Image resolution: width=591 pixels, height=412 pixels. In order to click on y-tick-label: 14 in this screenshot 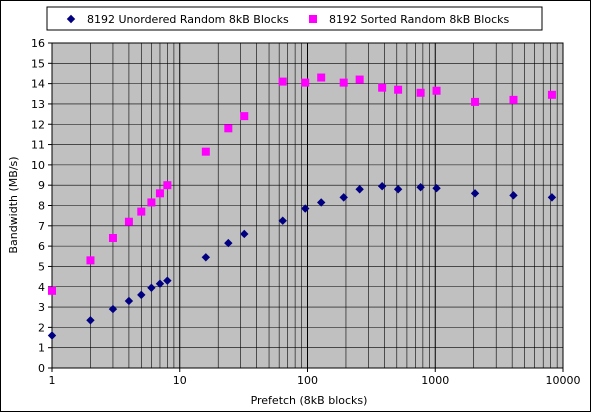, I will do `click(38, 84)`.